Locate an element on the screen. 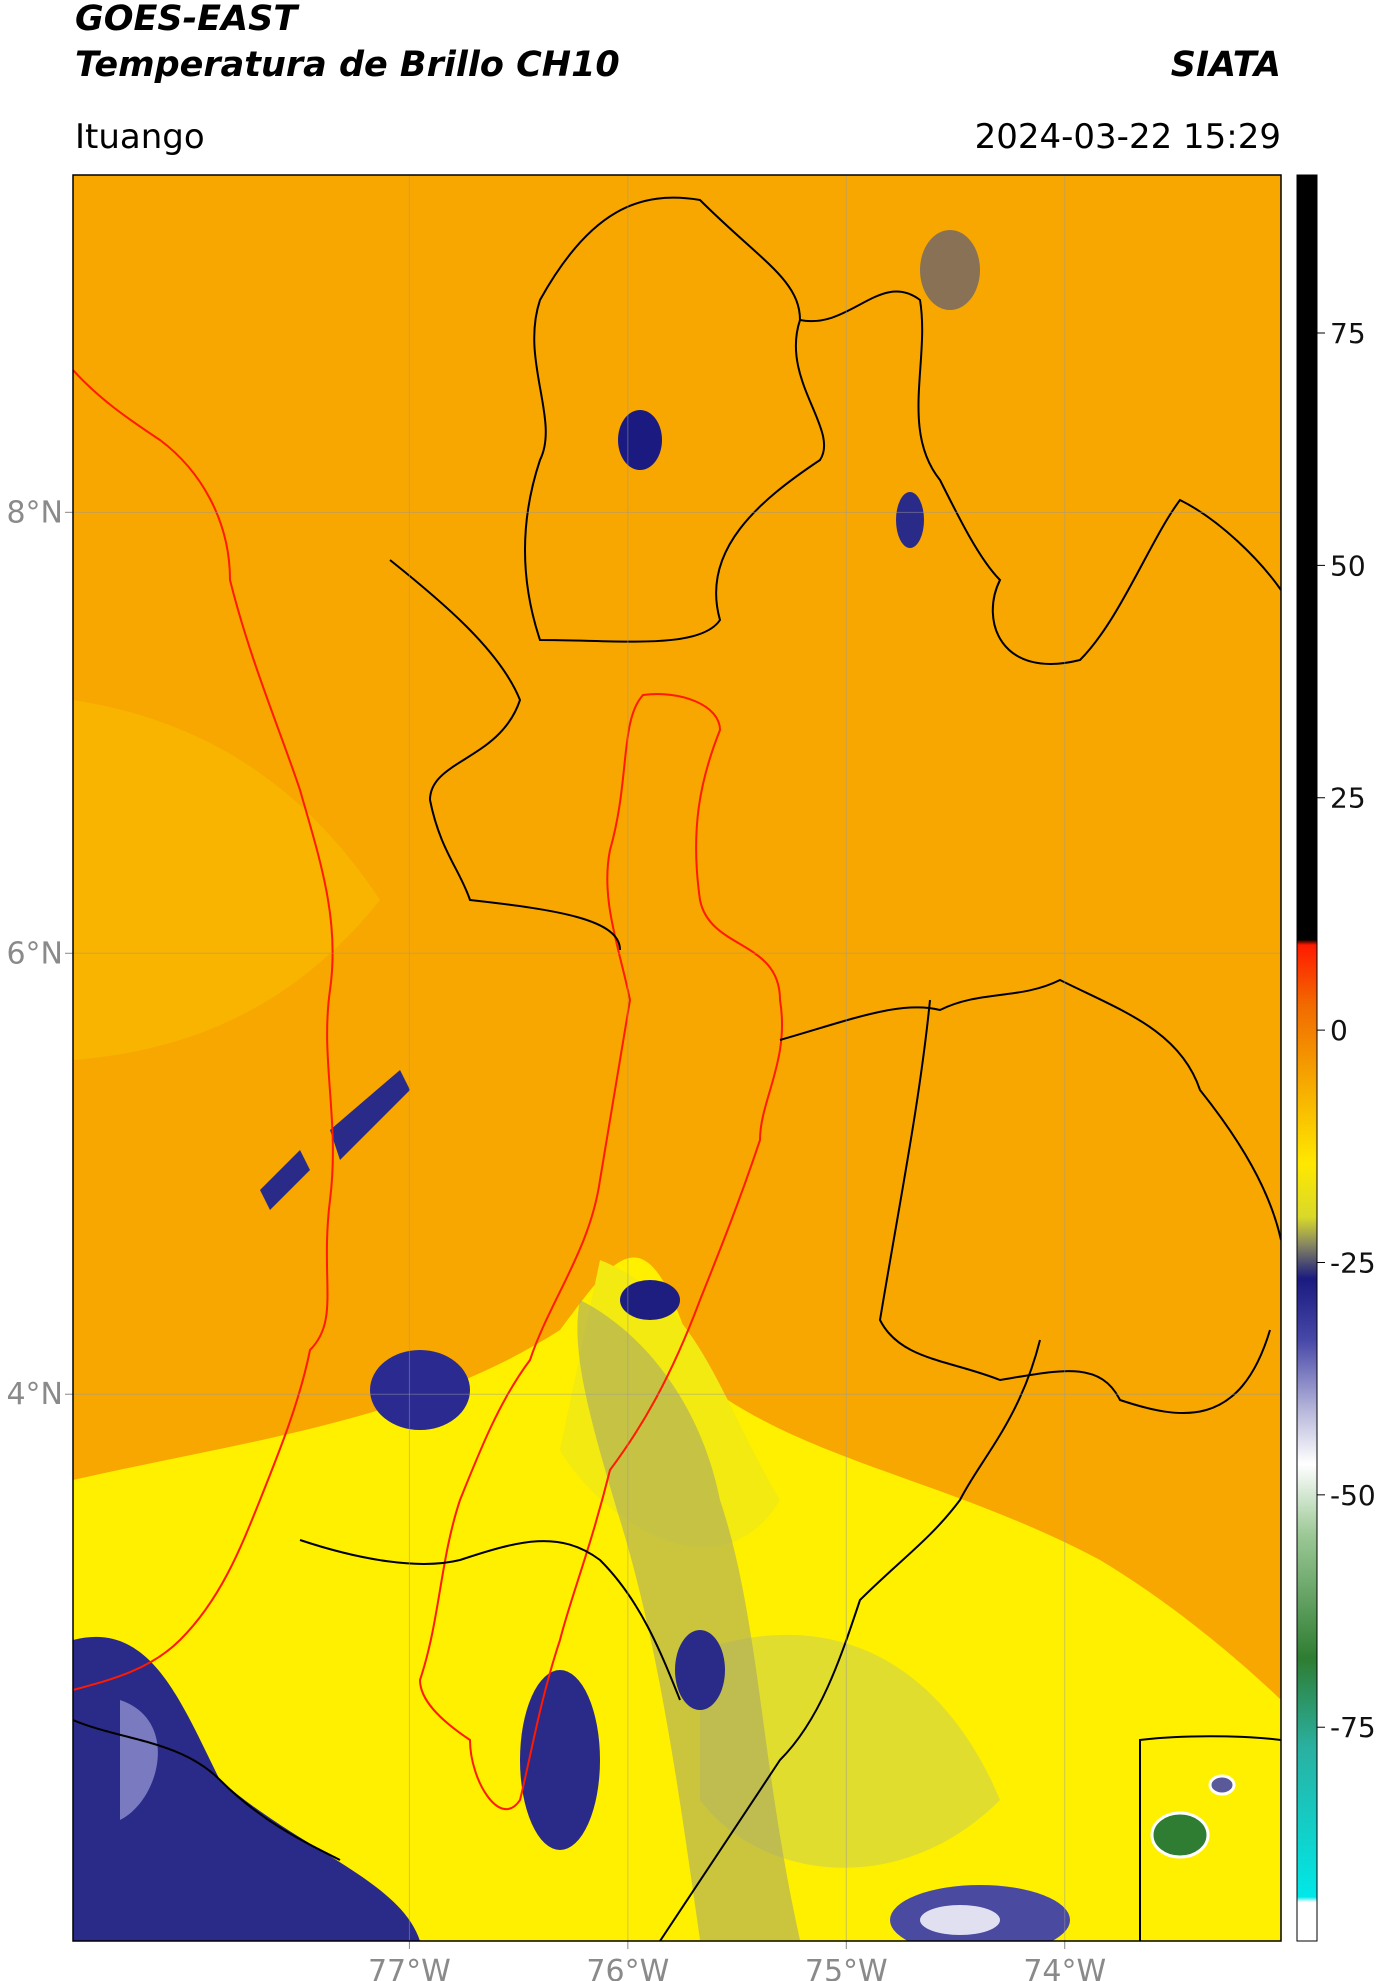 The width and height of the screenshot is (1384, 1981). region: Ituango is located at coordinates (140, 137).